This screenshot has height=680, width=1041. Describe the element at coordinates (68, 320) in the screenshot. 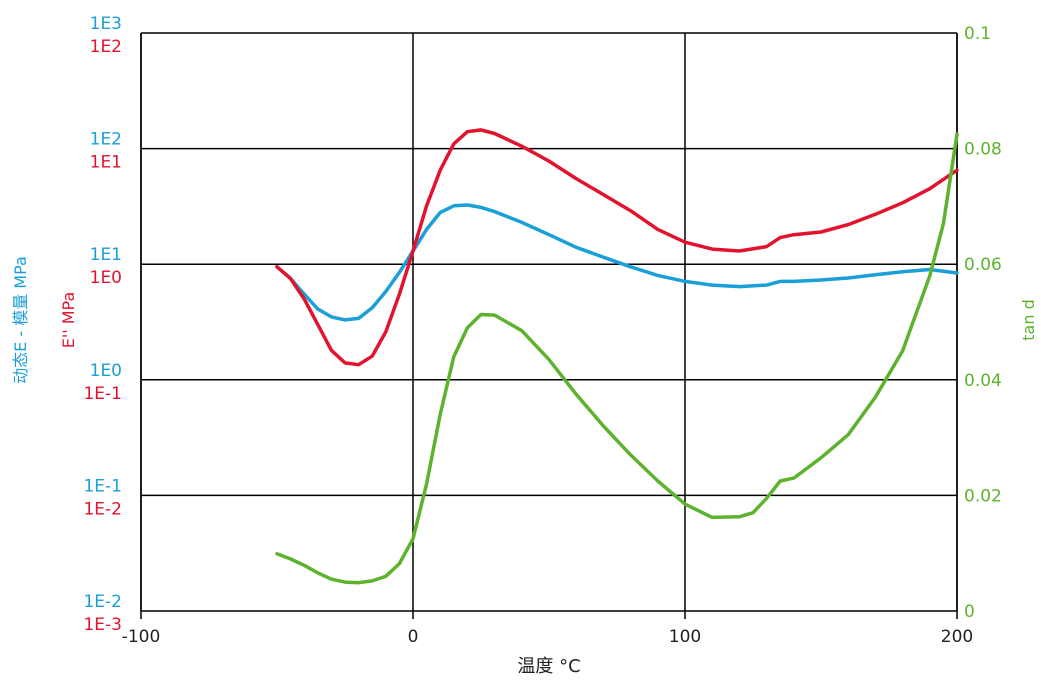

I see `y-axis-label-loss-modulus: E'' MPa` at that location.